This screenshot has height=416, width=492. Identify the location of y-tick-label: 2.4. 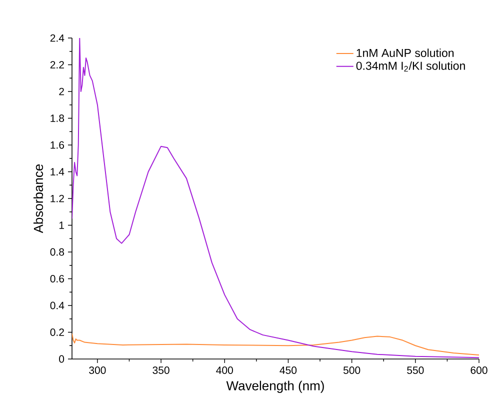
(57, 38).